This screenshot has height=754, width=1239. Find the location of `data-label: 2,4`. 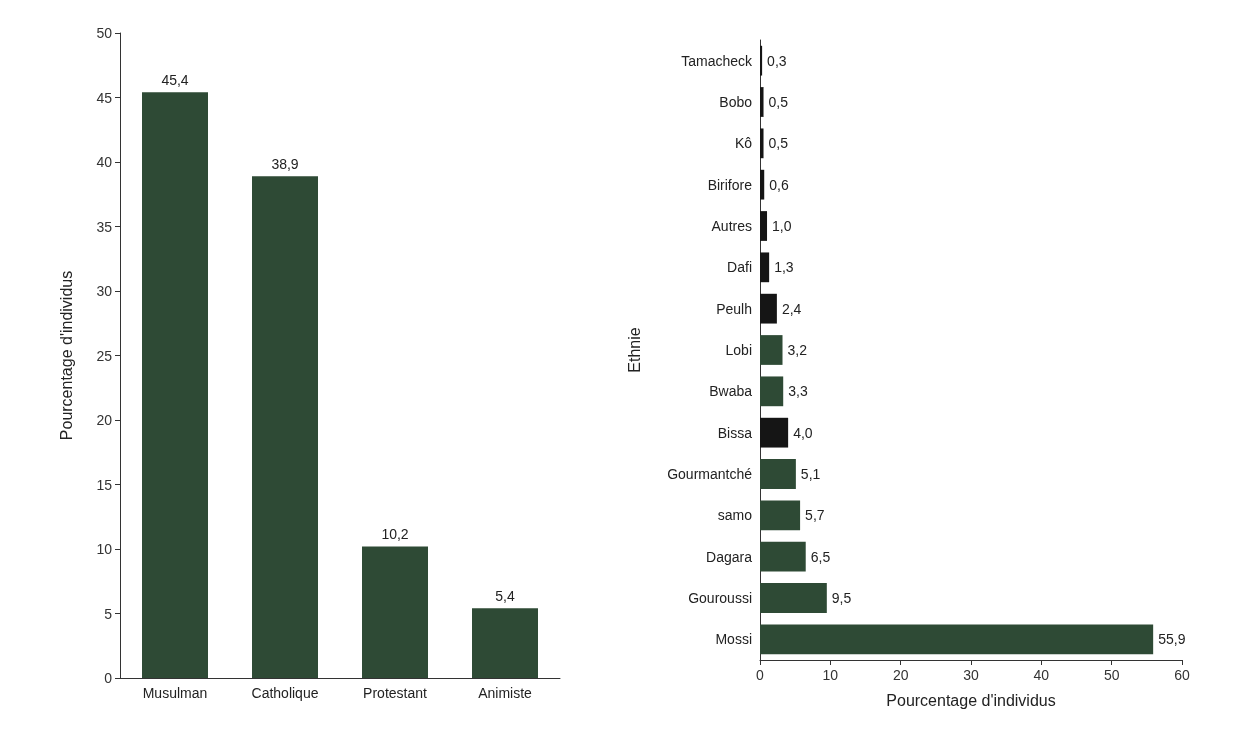

data-label: 2,4 is located at coordinates (791, 308).